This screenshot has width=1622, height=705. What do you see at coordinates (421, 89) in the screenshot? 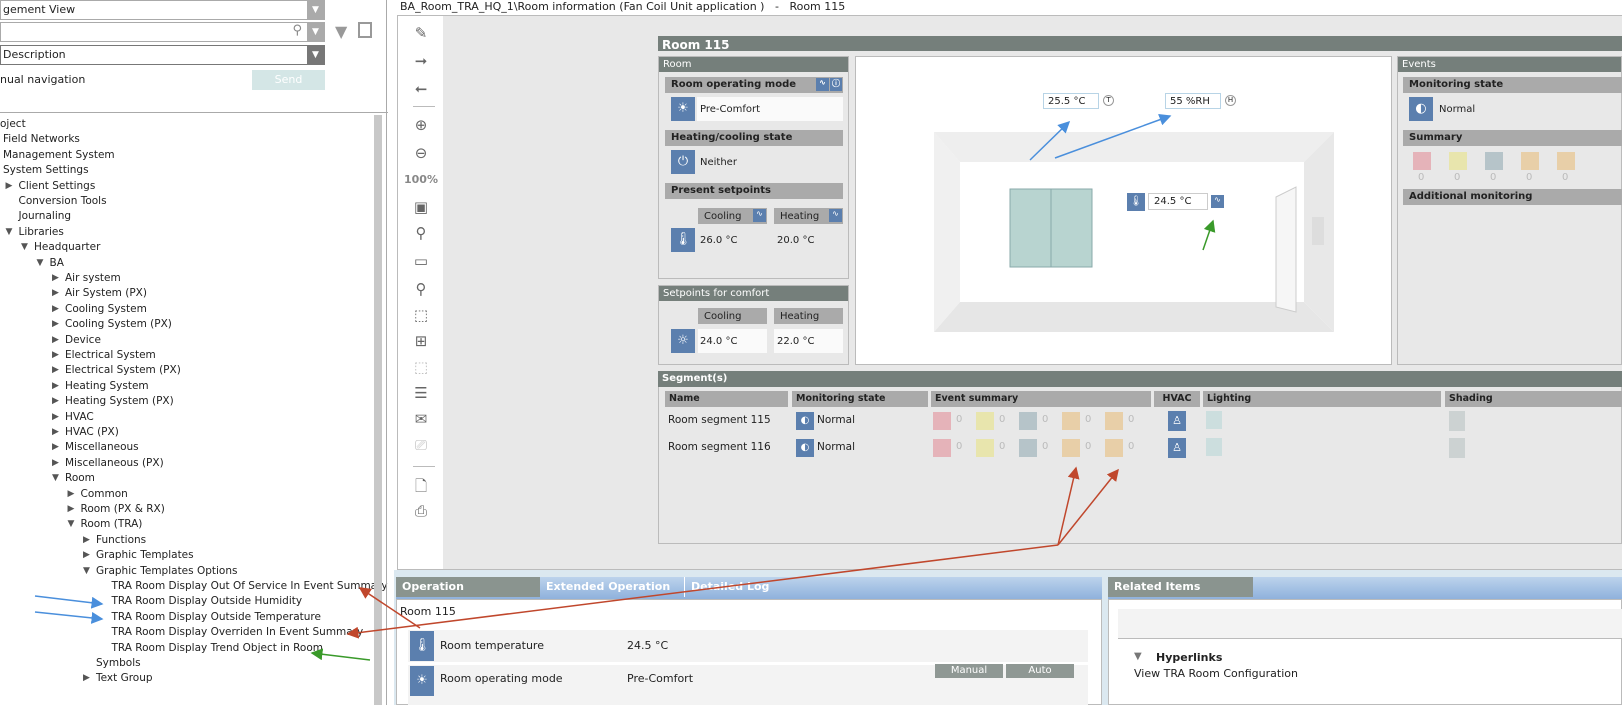
I see `arrow-left-icon: ➞` at bounding box center [421, 89].